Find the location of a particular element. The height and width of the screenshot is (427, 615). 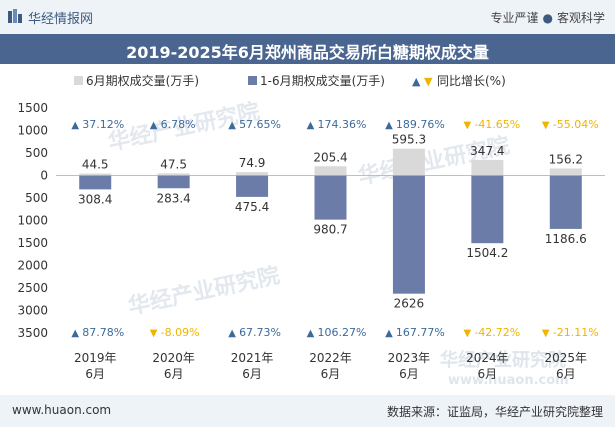

data-label-cumulative: 475.4 is located at coordinates (252, 207).